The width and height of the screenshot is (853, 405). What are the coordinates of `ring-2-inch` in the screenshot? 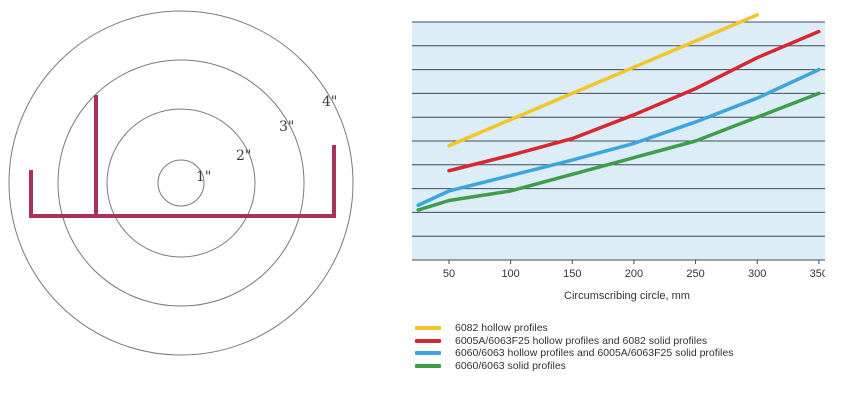 It's located at (181, 183).